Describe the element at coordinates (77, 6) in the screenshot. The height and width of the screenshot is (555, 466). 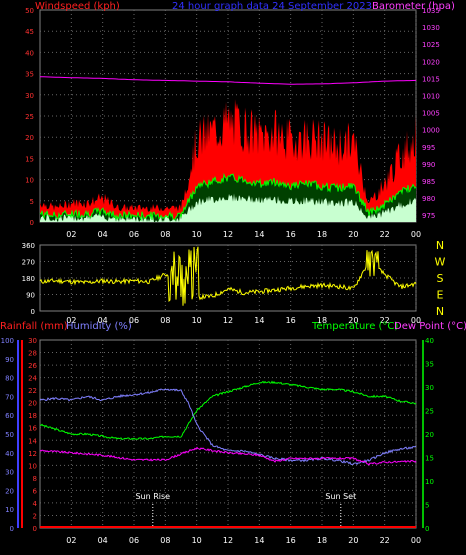
I see `wind-axis-title: Windspeed (kph)` at that location.